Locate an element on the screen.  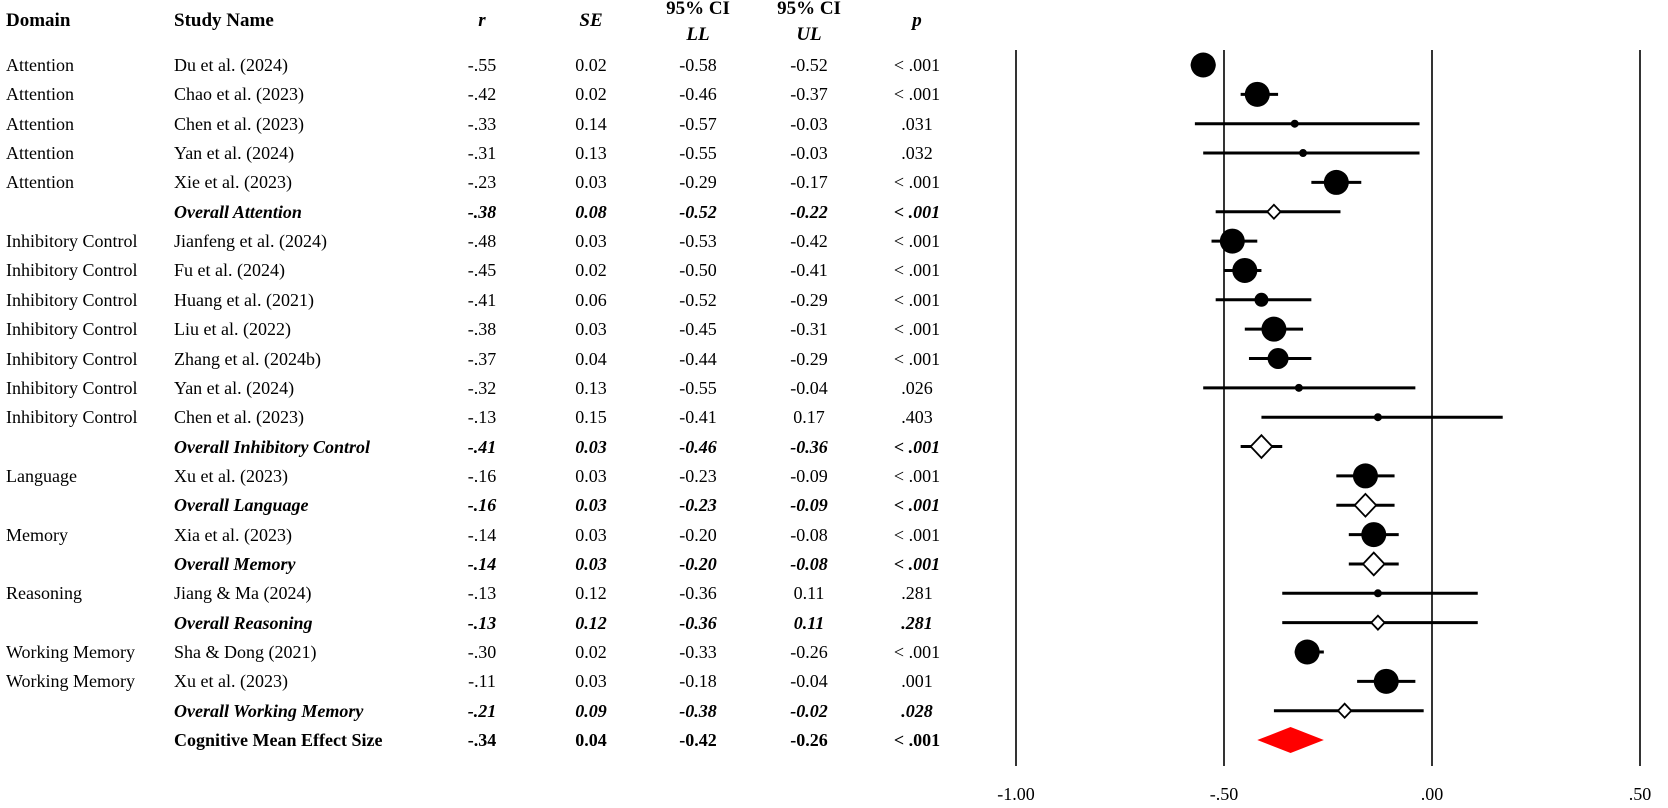
study-ll-cell: -0.41 is located at coordinates (698, 417).